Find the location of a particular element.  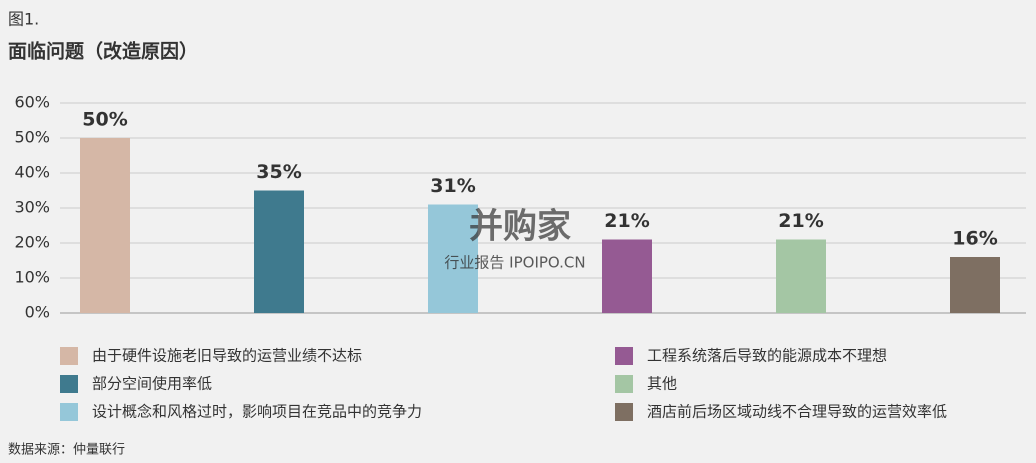

legend-label: 由于硬件设施老旧导致的运营业绩不达标 is located at coordinates (227, 356).